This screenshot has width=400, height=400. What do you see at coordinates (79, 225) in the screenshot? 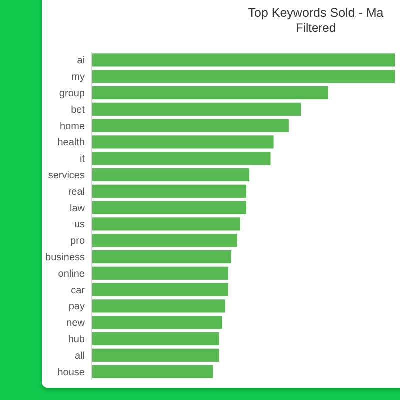
I see `y-tick-label: us` at bounding box center [79, 225].